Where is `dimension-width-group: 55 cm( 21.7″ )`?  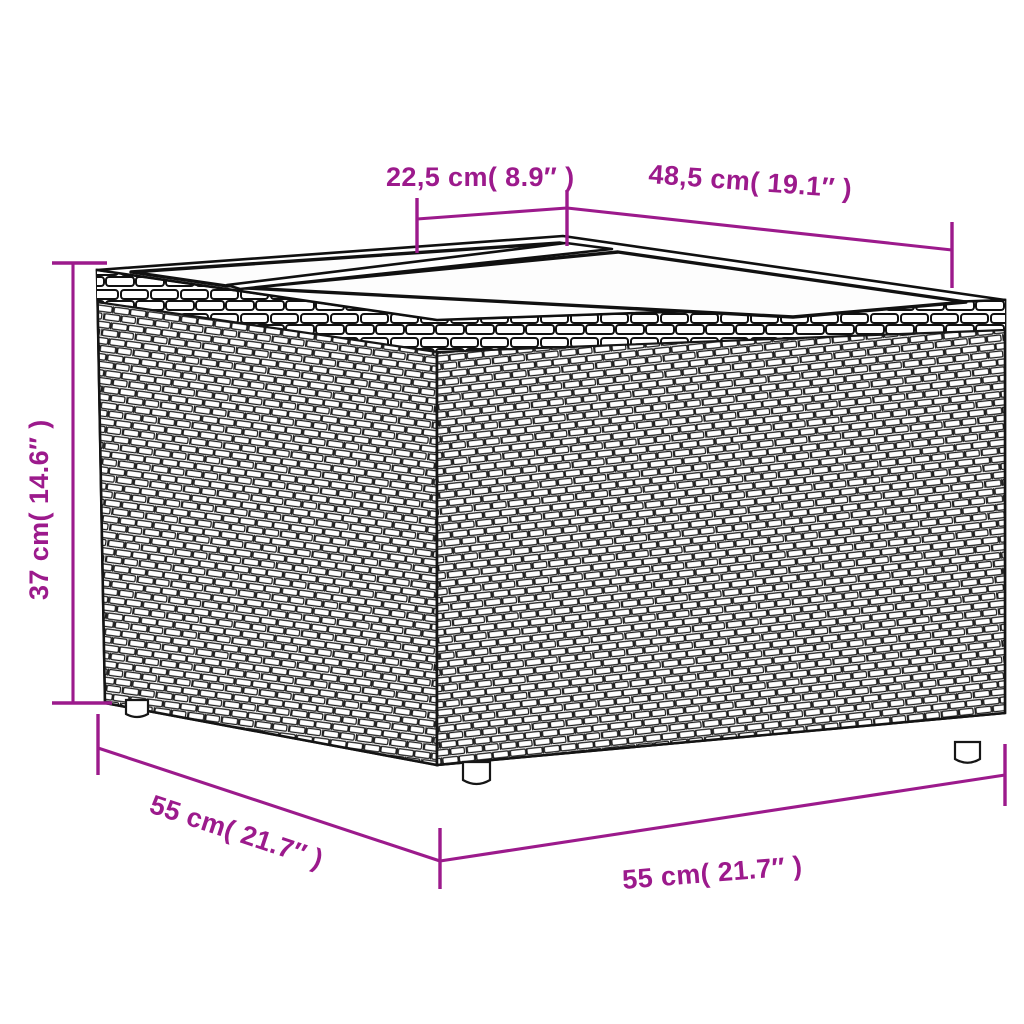 dimension-width-group: 55 cm( 21.7″ ) is located at coordinates (723, 819).